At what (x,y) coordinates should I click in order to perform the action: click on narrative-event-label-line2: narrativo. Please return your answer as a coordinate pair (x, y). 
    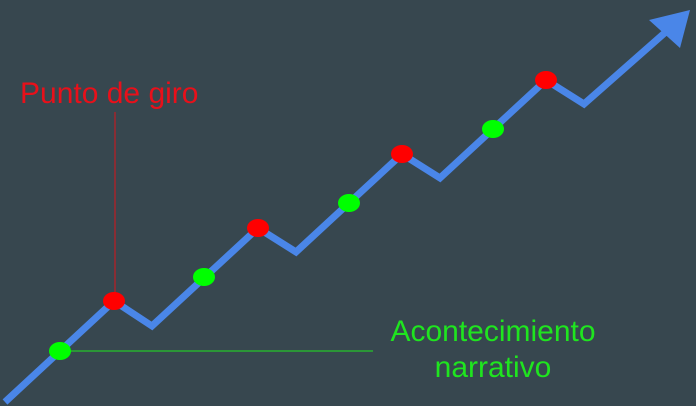
    Looking at the image, I should click on (493, 367).